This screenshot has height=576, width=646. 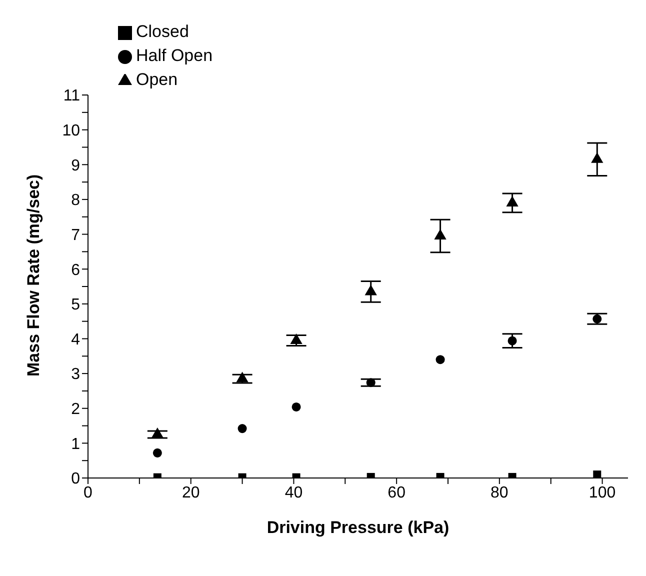 I want to click on y-axis-title: Mass Flow Rate (mg/sec), so click(x=34, y=275).